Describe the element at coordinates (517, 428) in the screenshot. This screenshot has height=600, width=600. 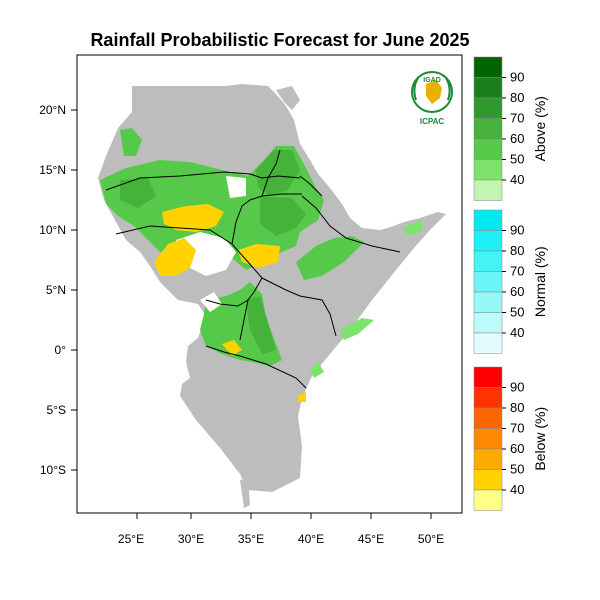
I see `colorbar-below-tick: 70` at that location.